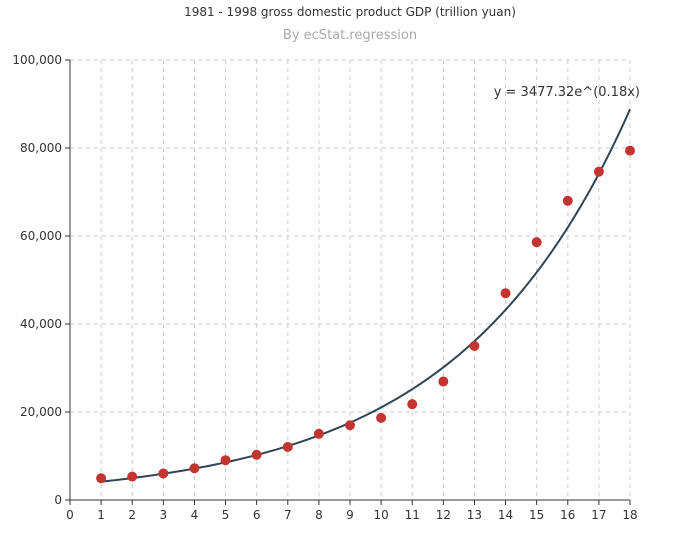 This screenshot has height=560, width=700. Describe the element at coordinates (567, 515) in the screenshot. I see `x-tick-label: 16` at that location.